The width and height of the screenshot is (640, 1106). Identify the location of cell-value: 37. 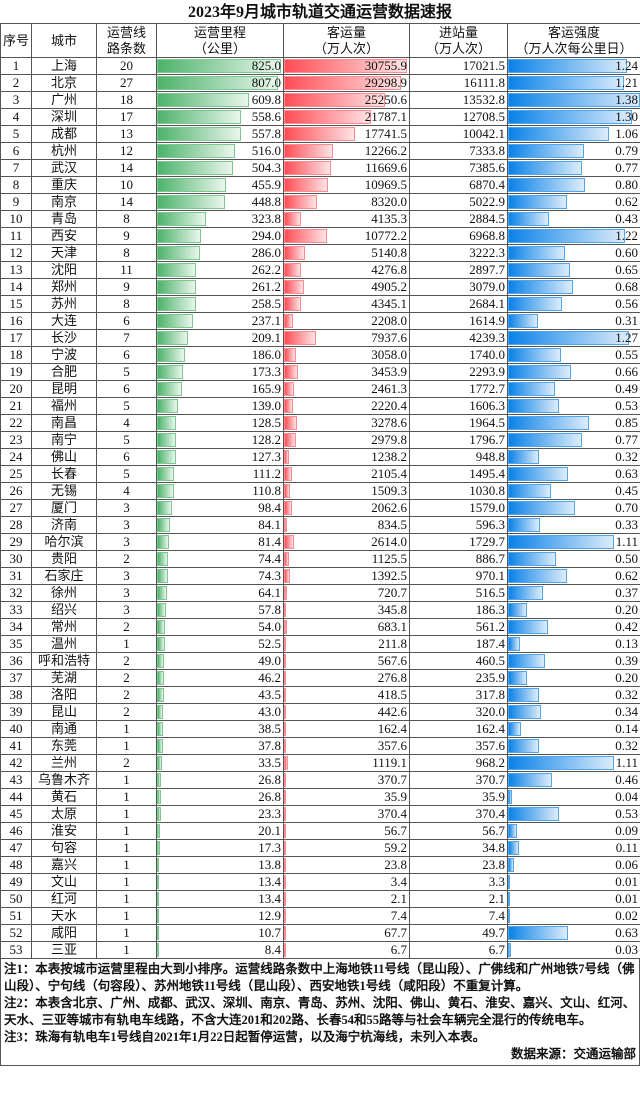
(16, 678).